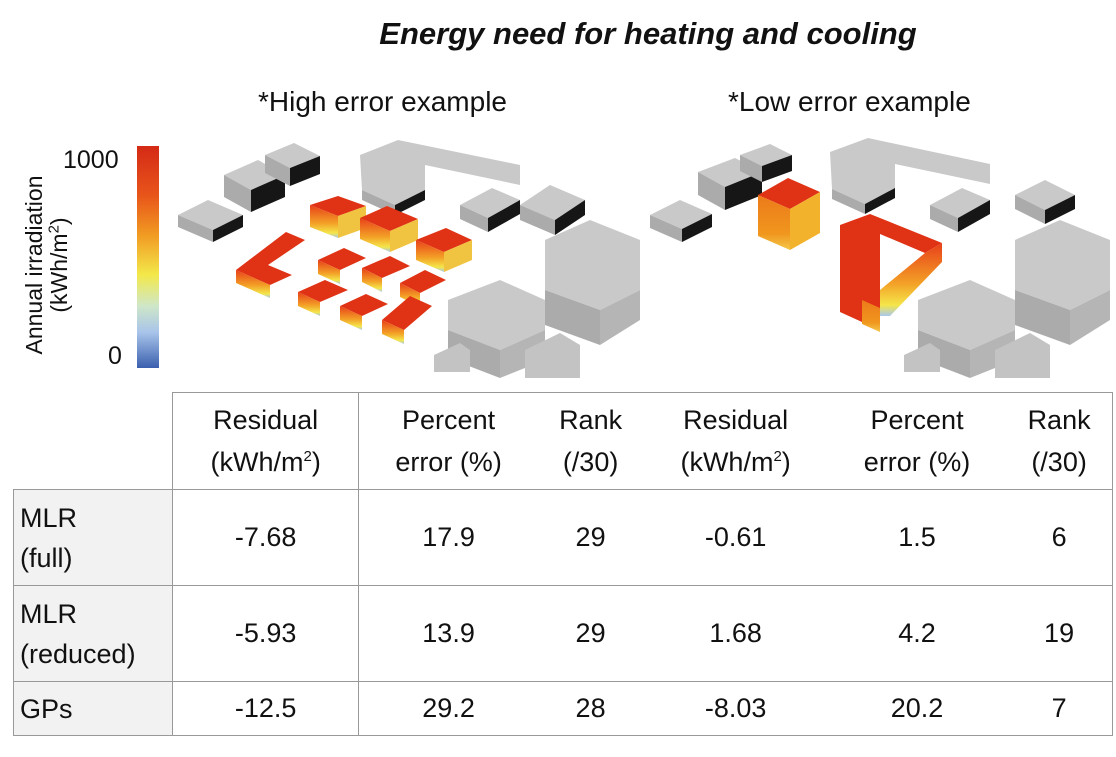 The image size is (1116, 757). What do you see at coordinates (563, 537) in the screenshot?
I see `table-row: MLR (full) -7.68 17.9 29 -0.61 1.5 6` at bounding box center [563, 537].